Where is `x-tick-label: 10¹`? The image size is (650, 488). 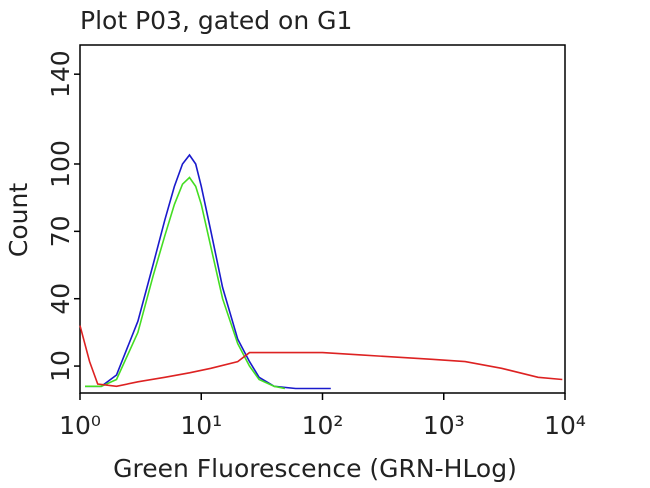 x-tick-label: 10¹ is located at coordinates (201, 425).